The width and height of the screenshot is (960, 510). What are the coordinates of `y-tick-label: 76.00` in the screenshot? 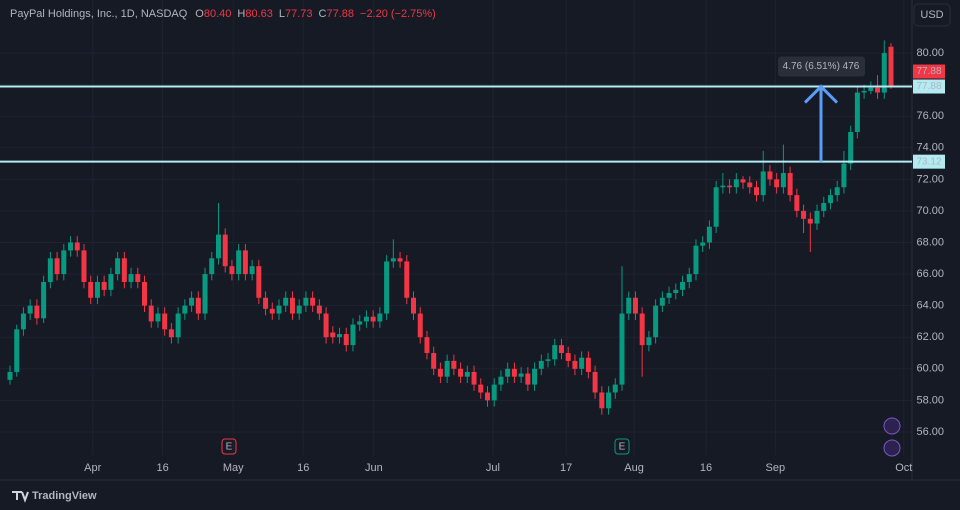 It's located at (930, 116).